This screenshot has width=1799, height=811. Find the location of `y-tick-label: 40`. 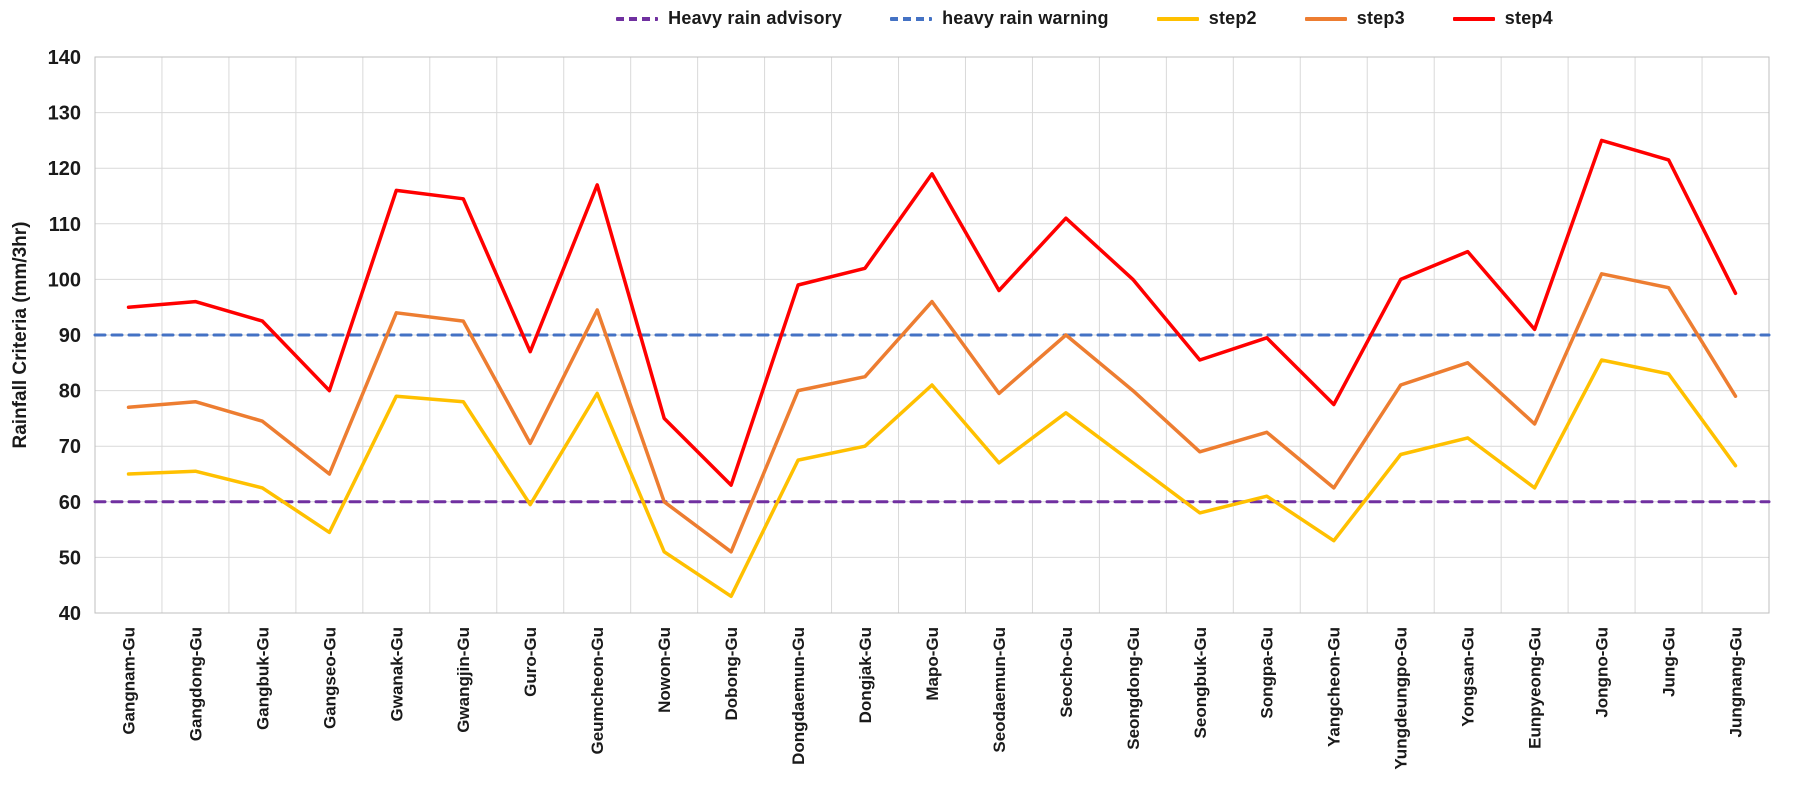

y-tick-label: 40 is located at coordinates (70, 614).